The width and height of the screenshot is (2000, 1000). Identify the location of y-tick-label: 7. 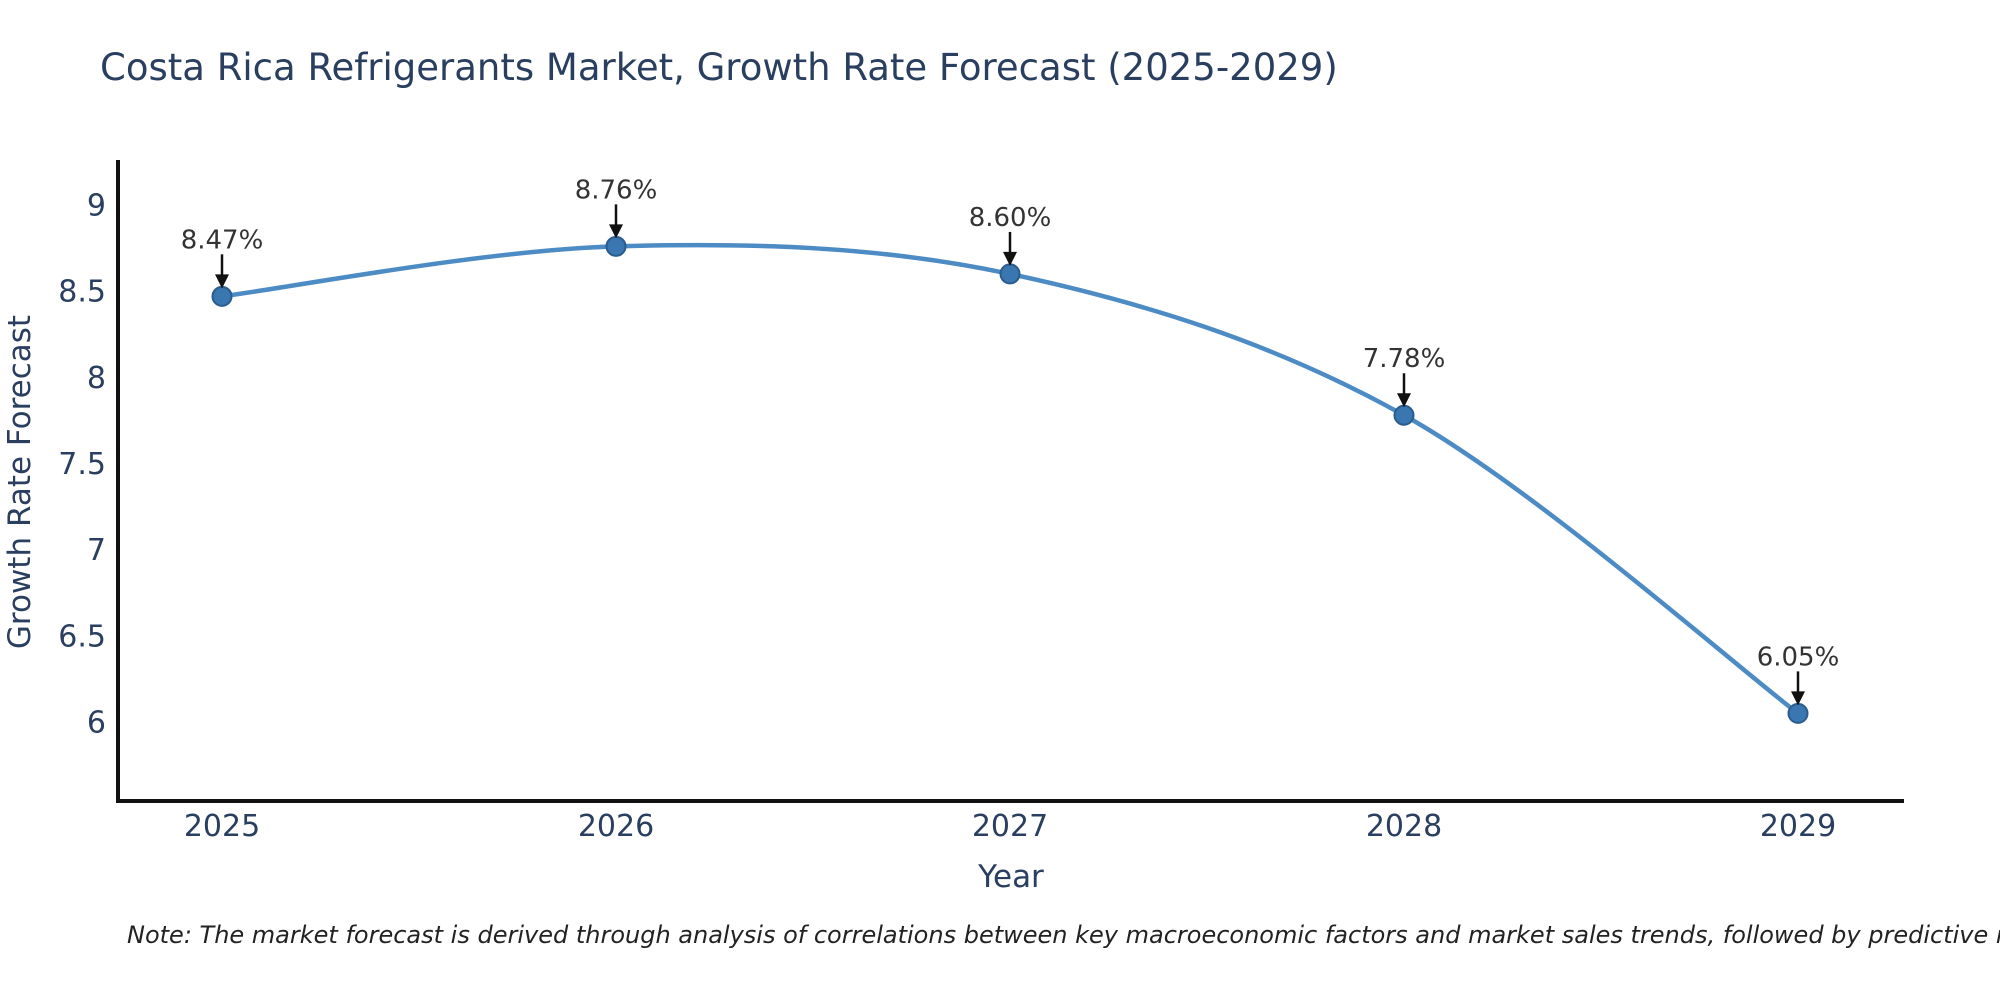
(96, 550).